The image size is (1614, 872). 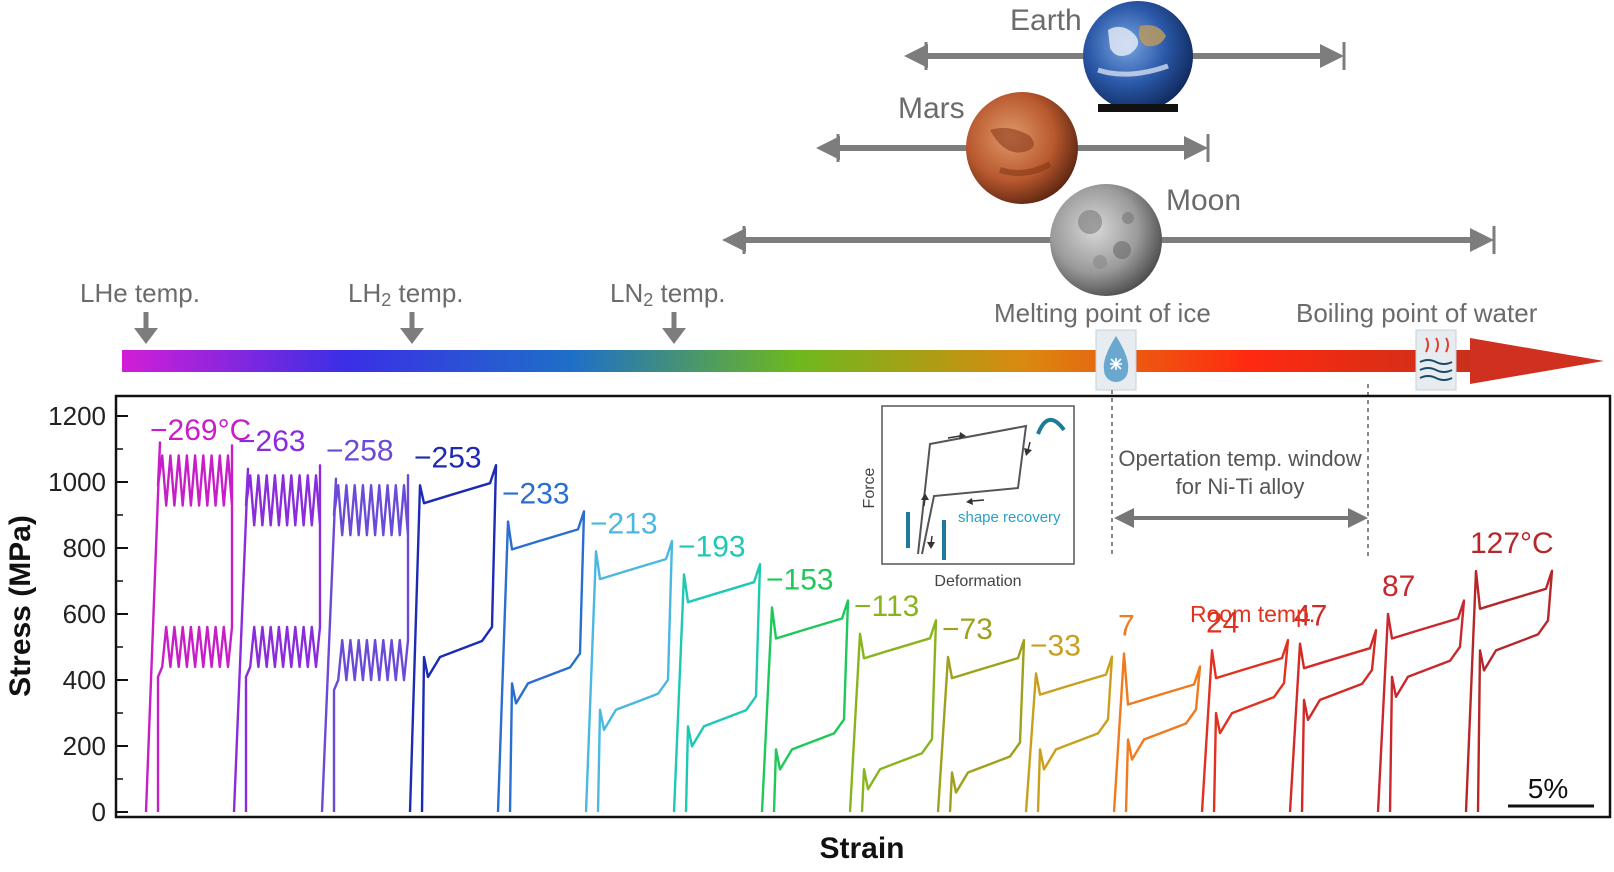 I want to click on window-label-2: for Ni-Ti alloy, so click(x=1240, y=486).